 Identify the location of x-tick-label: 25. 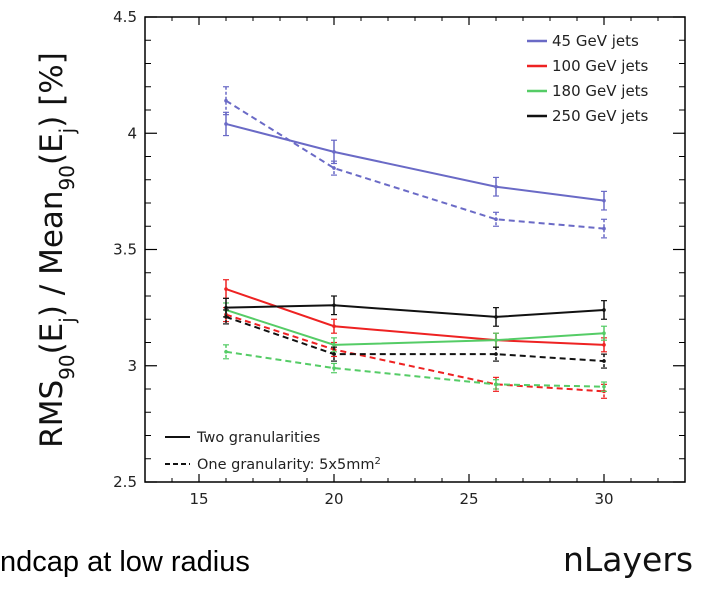
(468, 499).